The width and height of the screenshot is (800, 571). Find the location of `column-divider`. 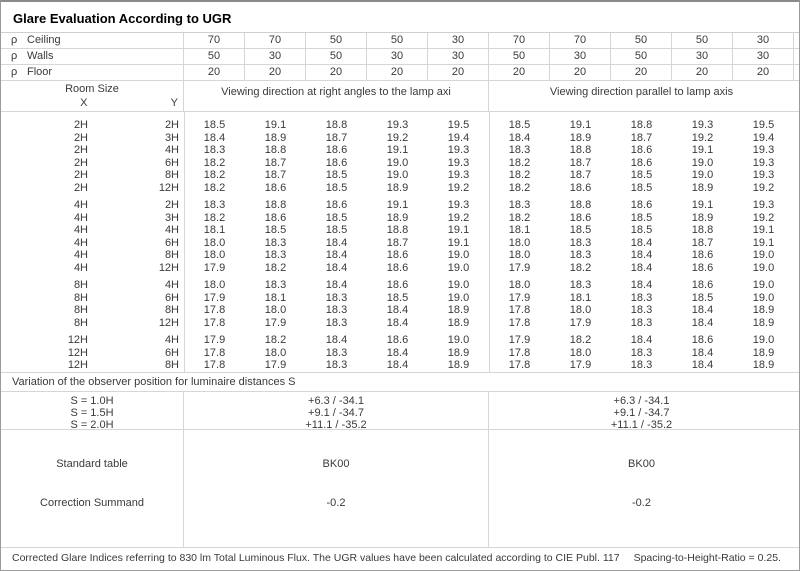

column-divider is located at coordinates (489, 242).